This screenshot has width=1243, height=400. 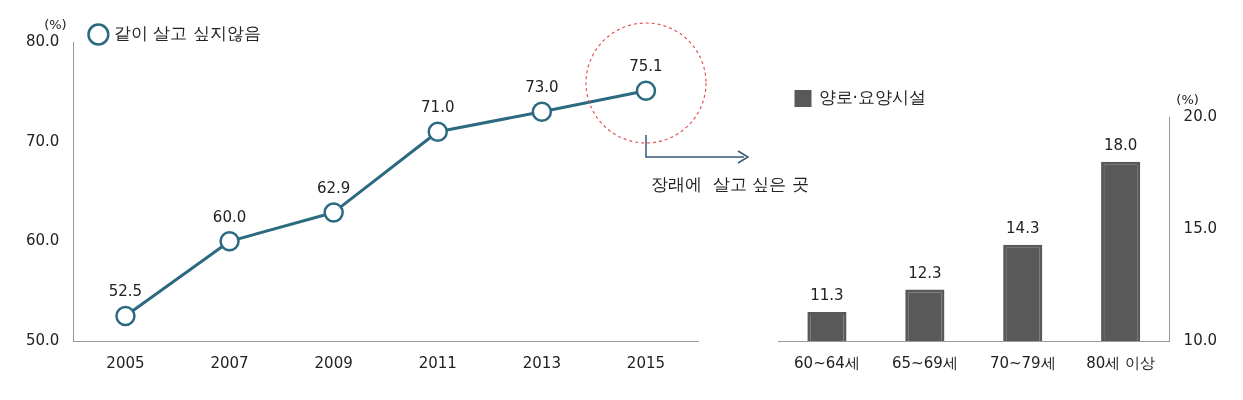 What do you see at coordinates (42, 240) in the screenshot?
I see `y-tick-label: 60.0` at bounding box center [42, 240].